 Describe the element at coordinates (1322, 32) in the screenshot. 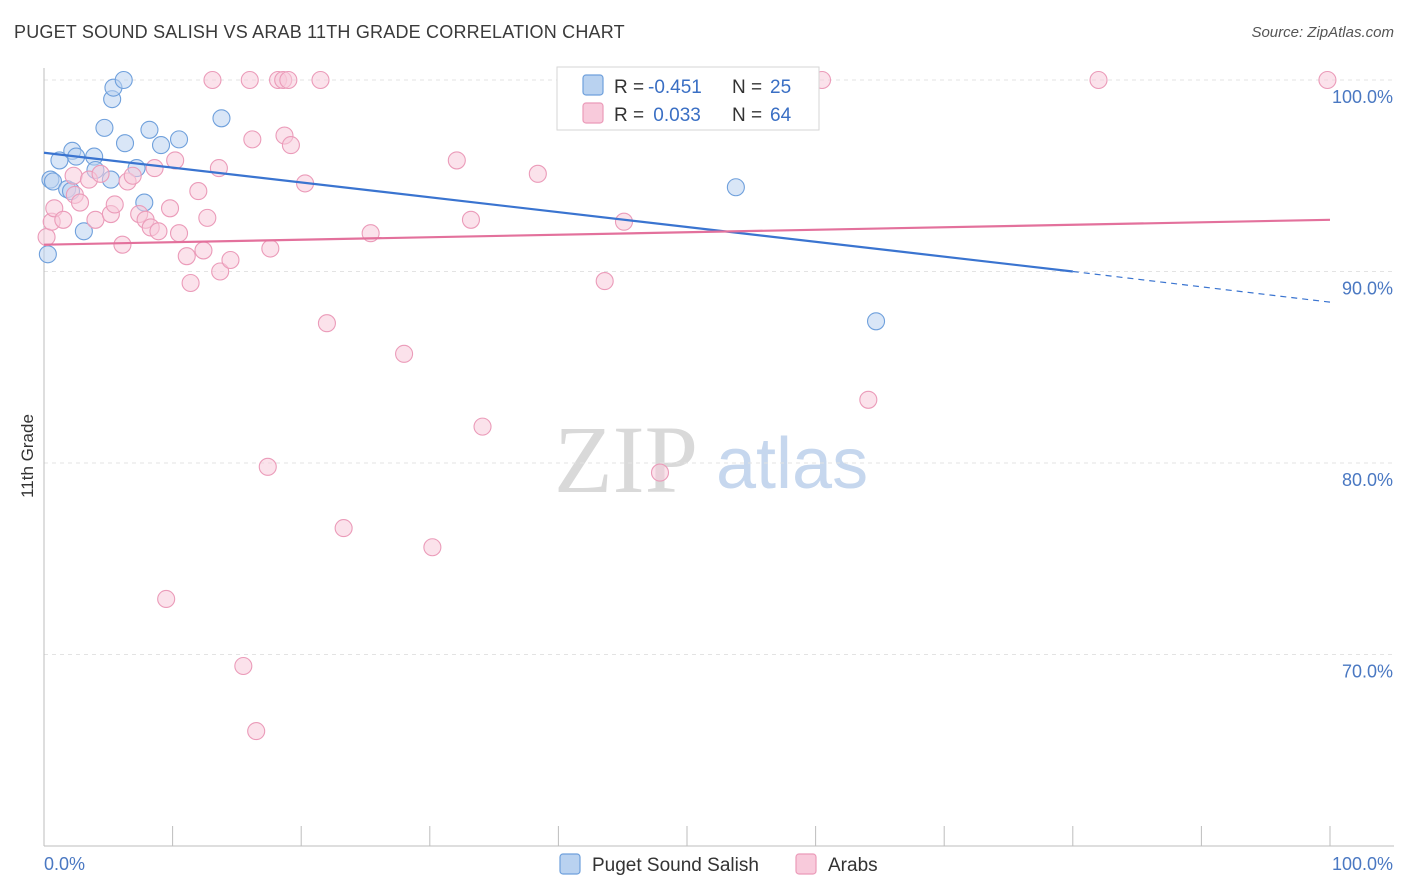

I see `chart-source: Source: ZipAtlas.com` at that location.